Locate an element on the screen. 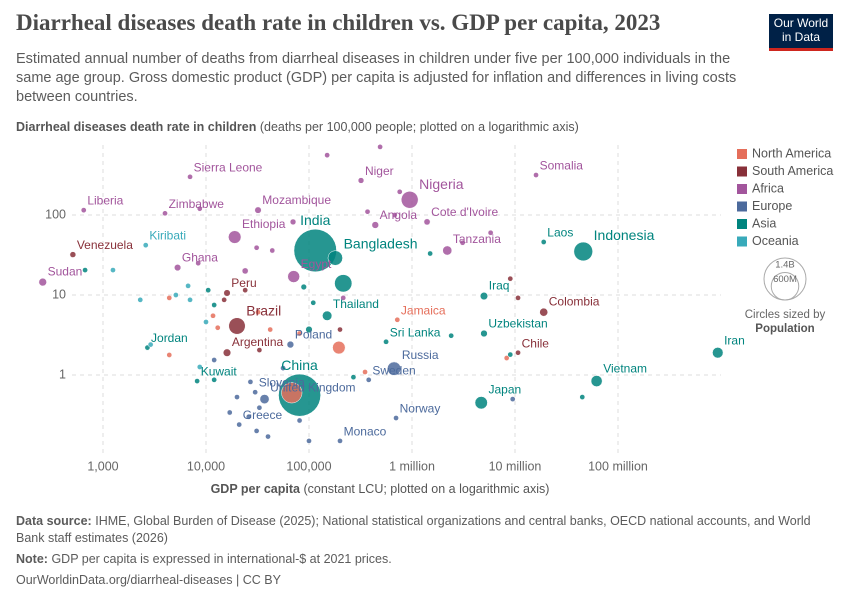 The height and width of the screenshot is (600, 850). point-label: Argentina is located at coordinates (258, 342).